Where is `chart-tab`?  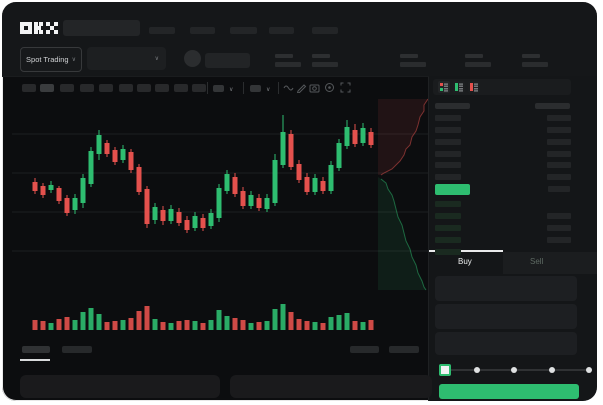 chart-tab is located at coordinates (77, 349).